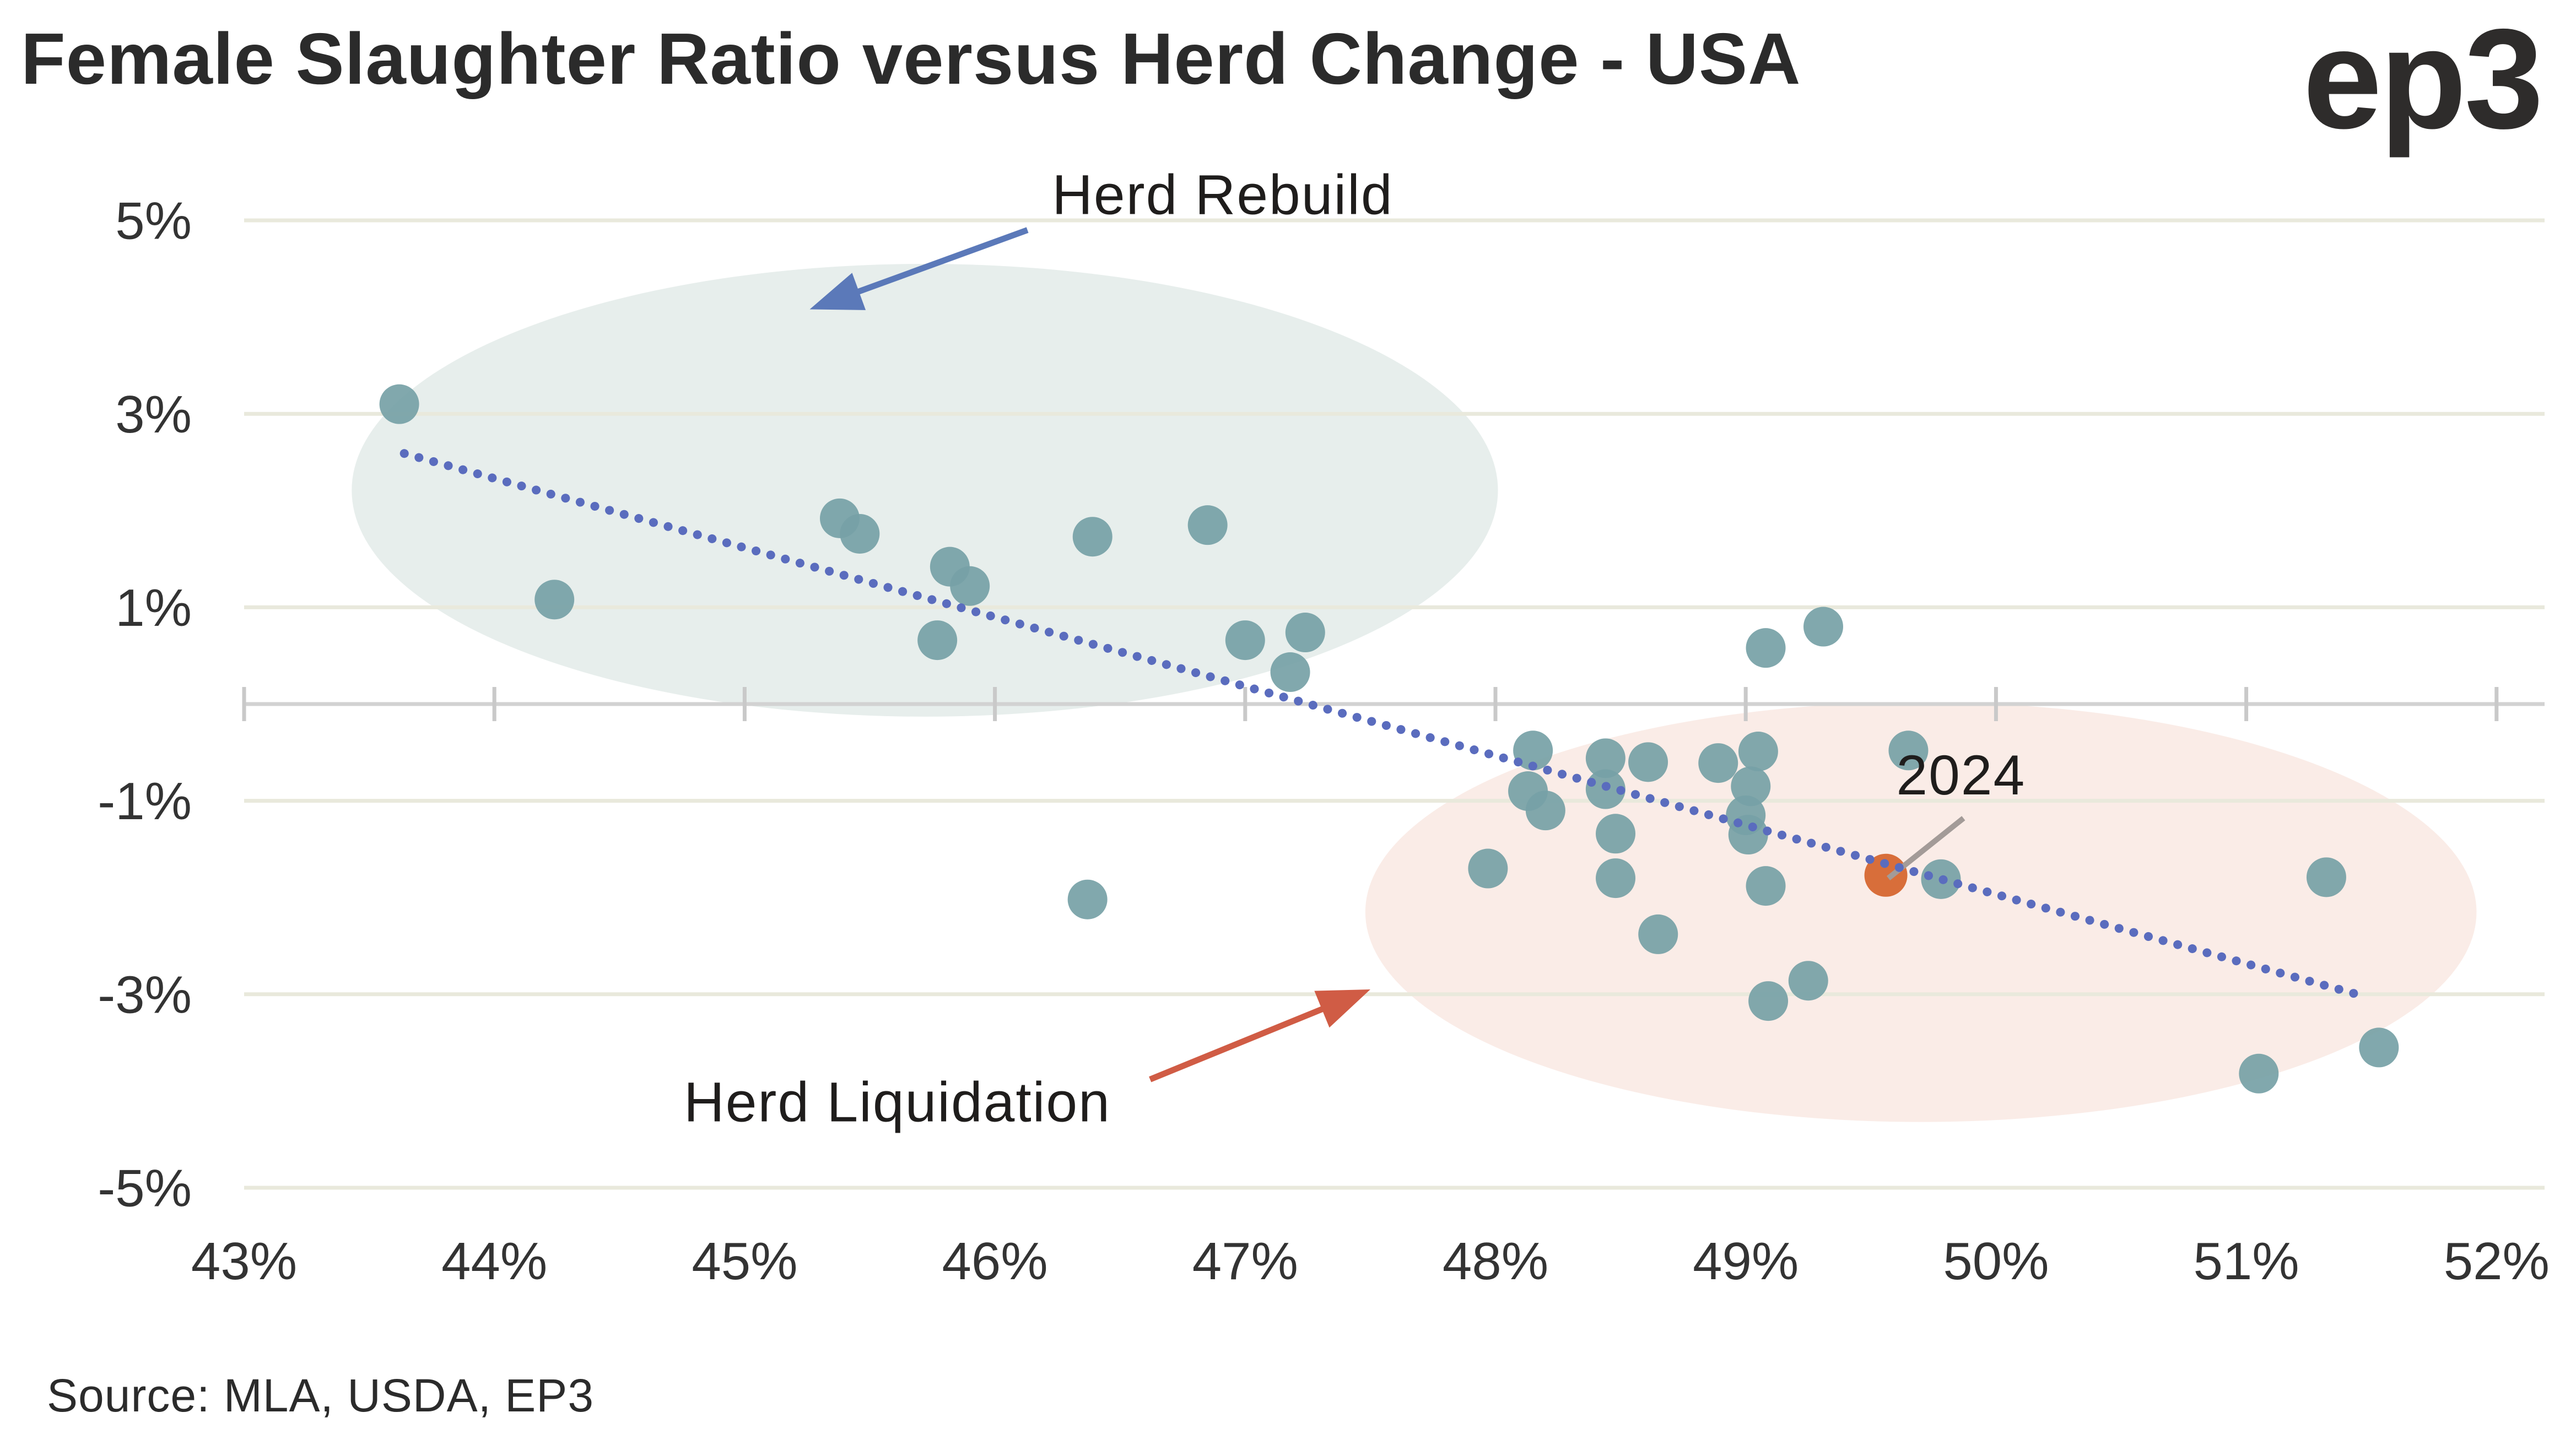 This screenshot has width=2576, height=1434. I want to click on arrow-herd-rebuild-head, so click(837, 292).